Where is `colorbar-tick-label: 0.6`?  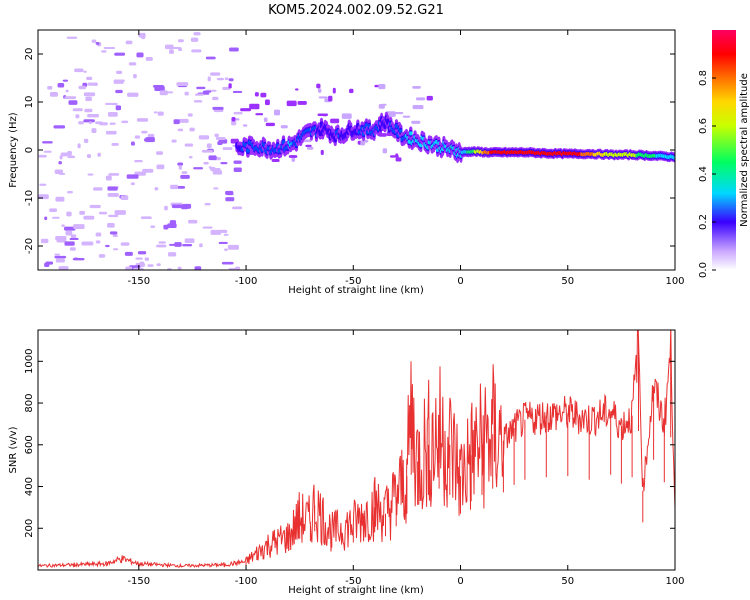 colorbar-tick-label: 0.6 is located at coordinates (703, 126).